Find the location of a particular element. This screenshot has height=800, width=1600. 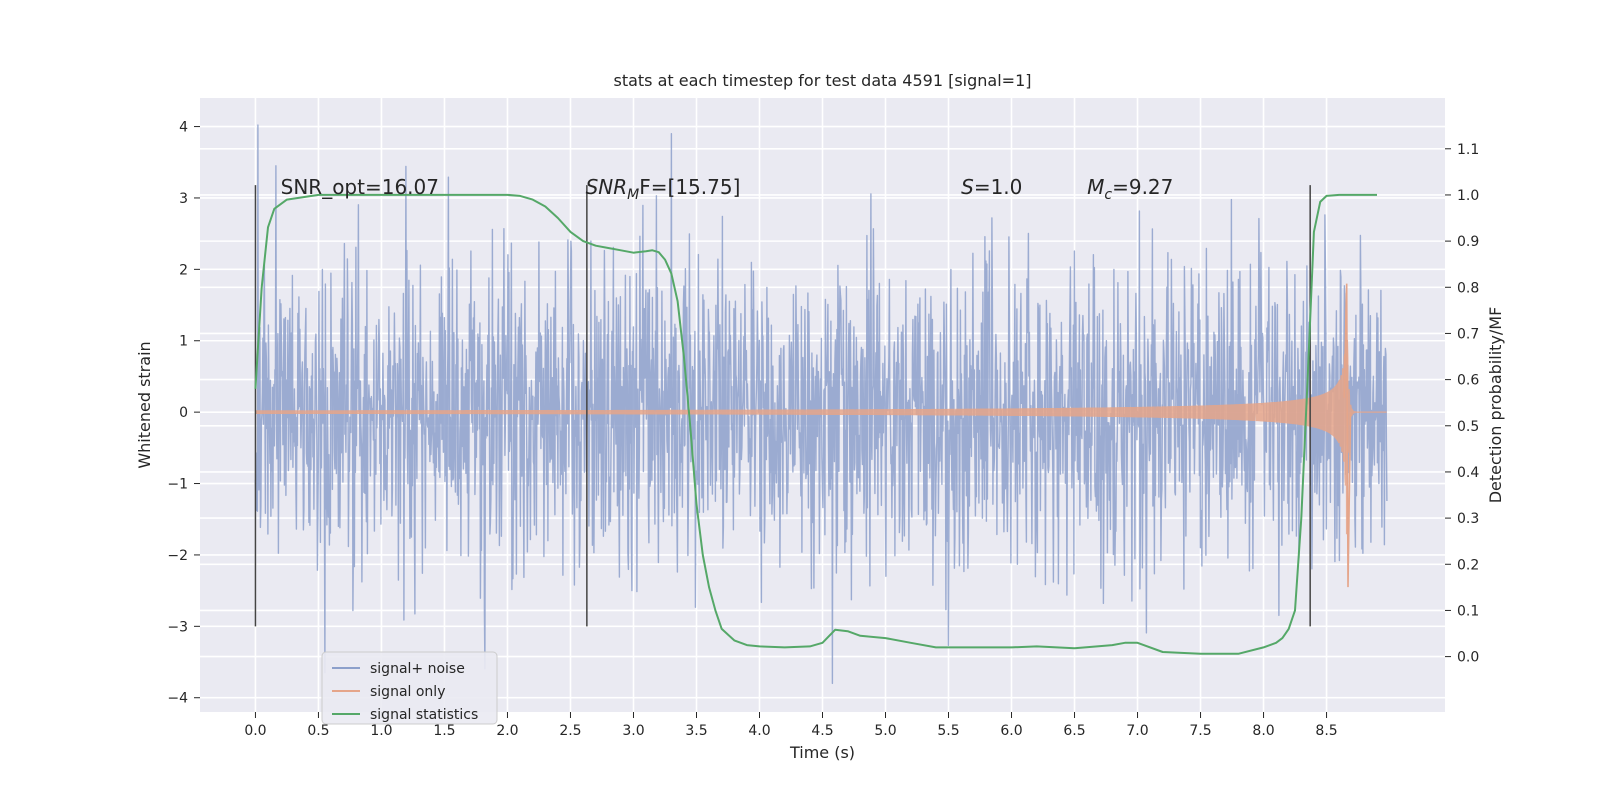

annotation-rest: F=[15.75] is located at coordinates (689, 187).